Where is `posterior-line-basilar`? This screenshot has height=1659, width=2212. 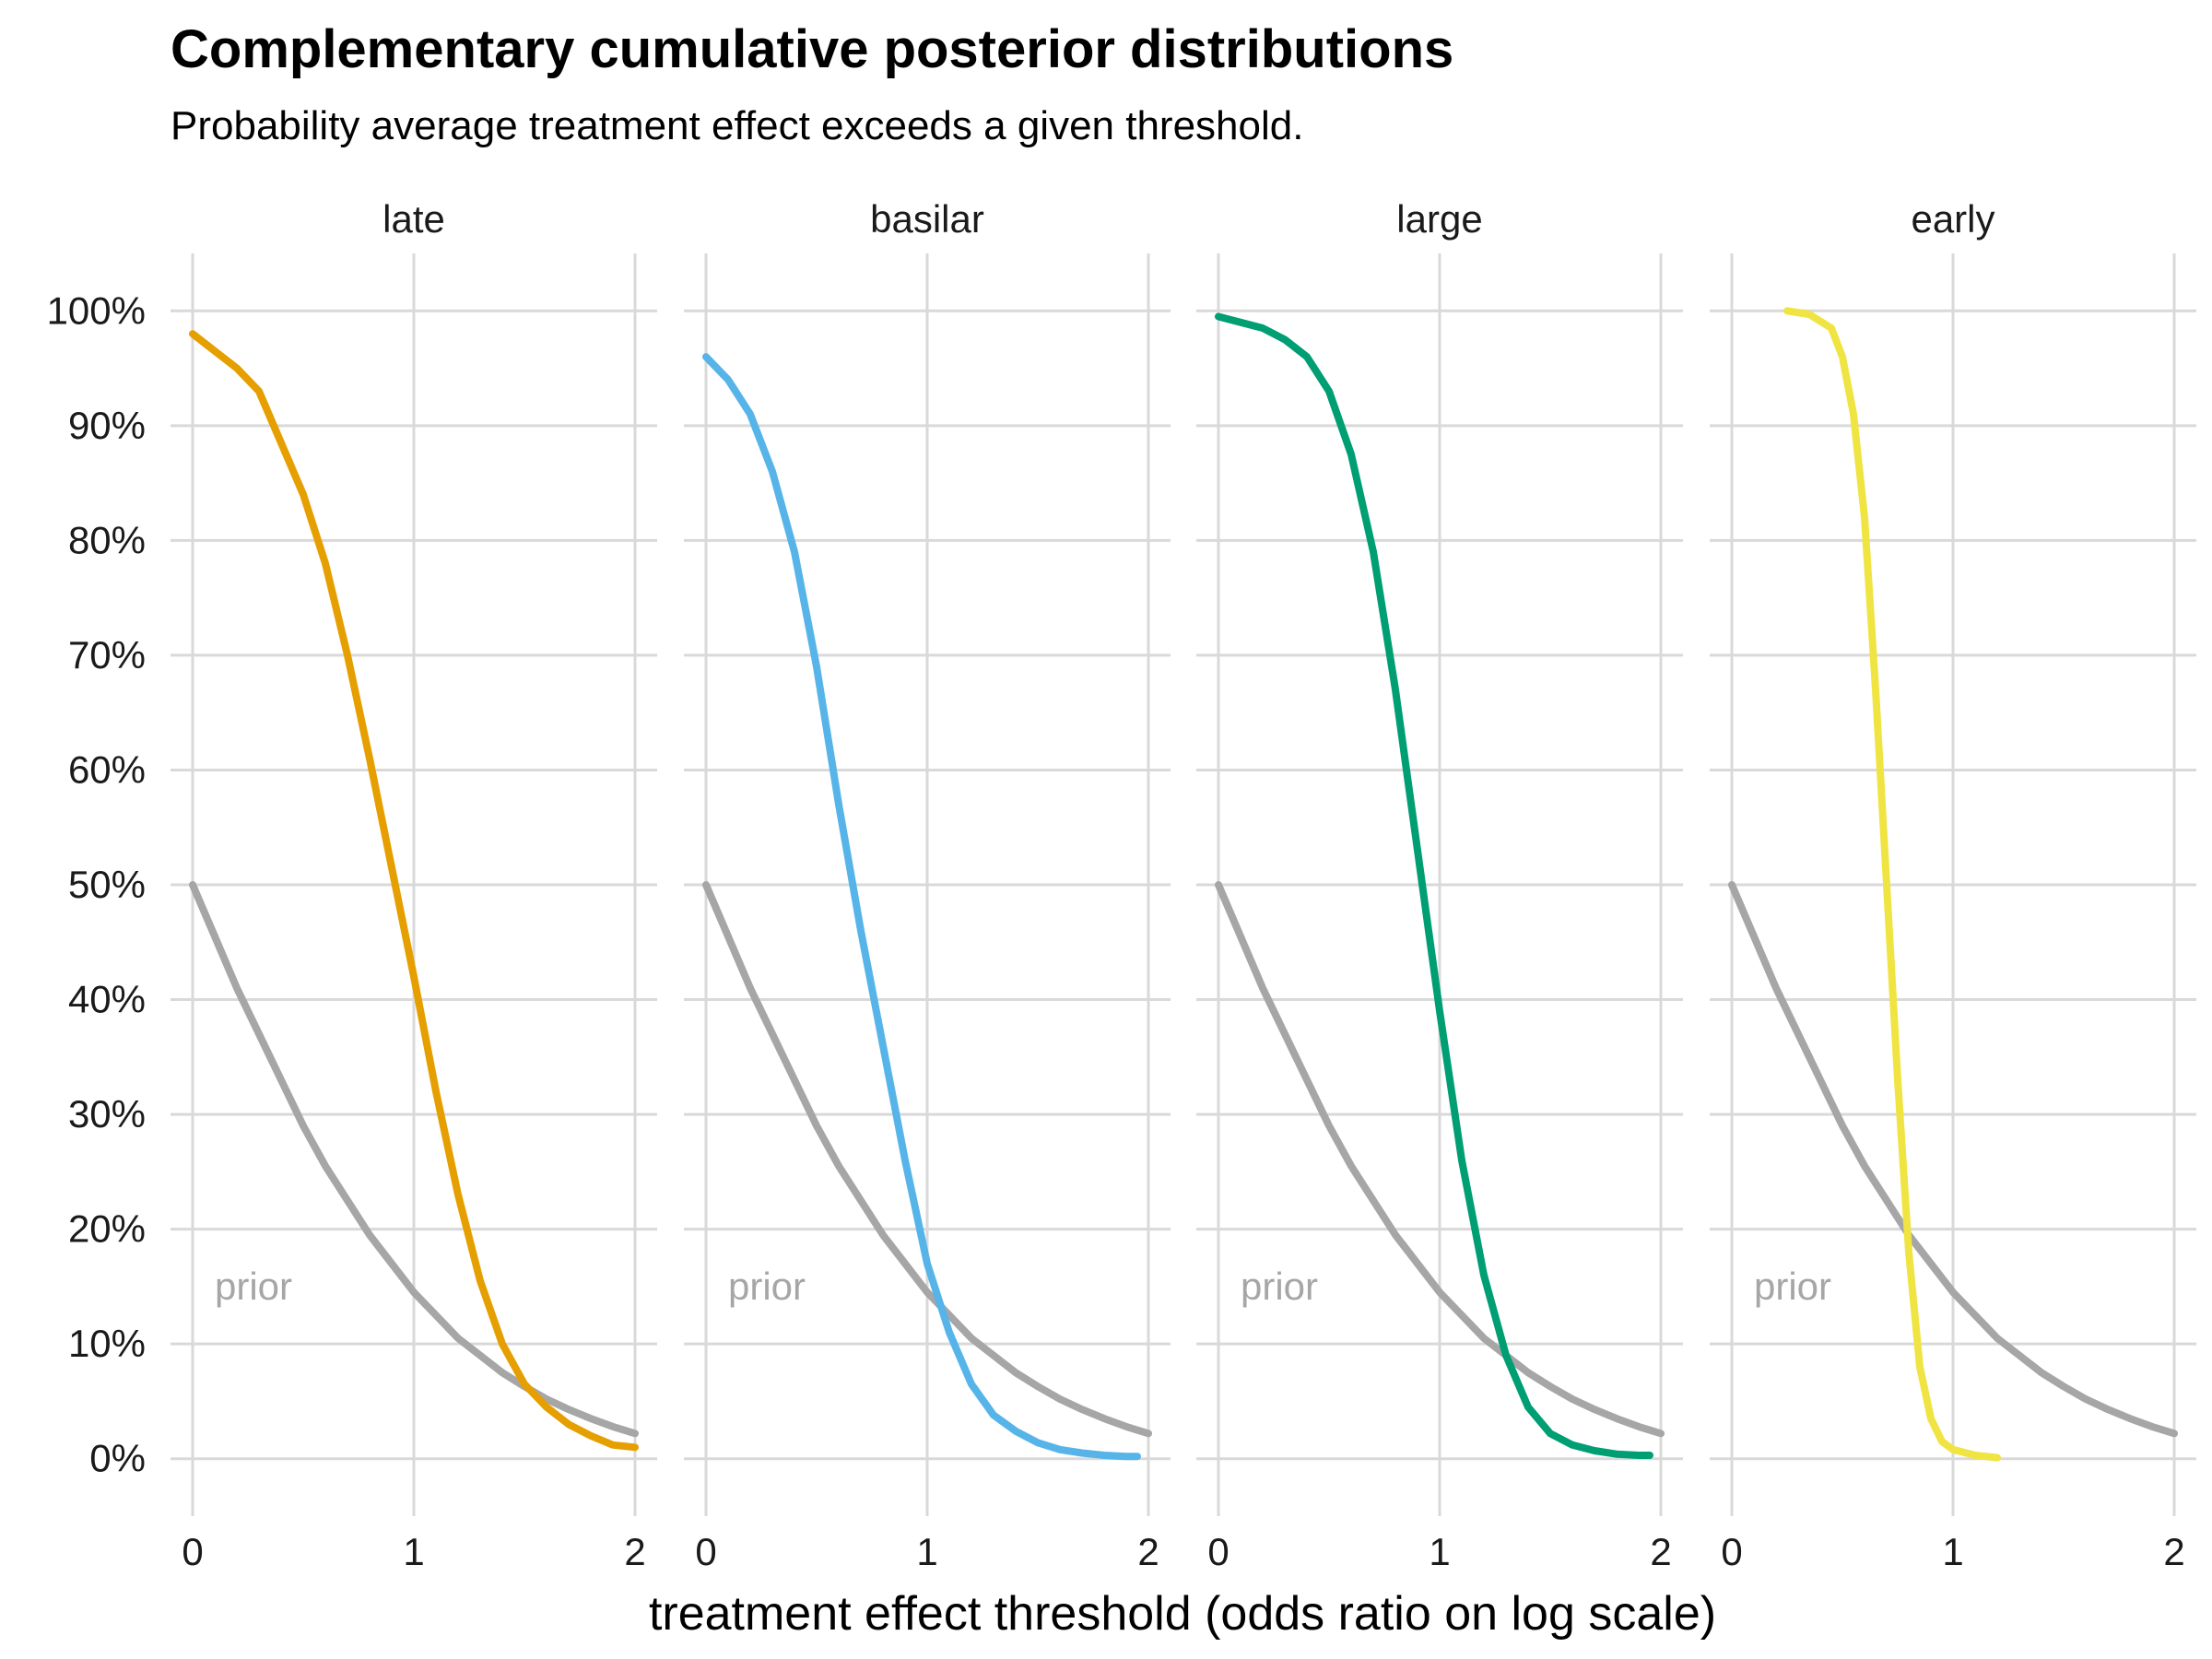 posterior-line-basilar is located at coordinates (921, 907).